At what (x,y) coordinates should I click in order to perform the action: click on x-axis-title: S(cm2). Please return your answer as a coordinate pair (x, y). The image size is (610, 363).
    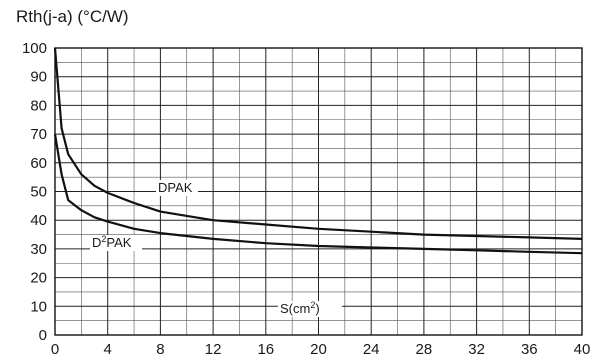
    Looking at the image, I should click on (300, 308).